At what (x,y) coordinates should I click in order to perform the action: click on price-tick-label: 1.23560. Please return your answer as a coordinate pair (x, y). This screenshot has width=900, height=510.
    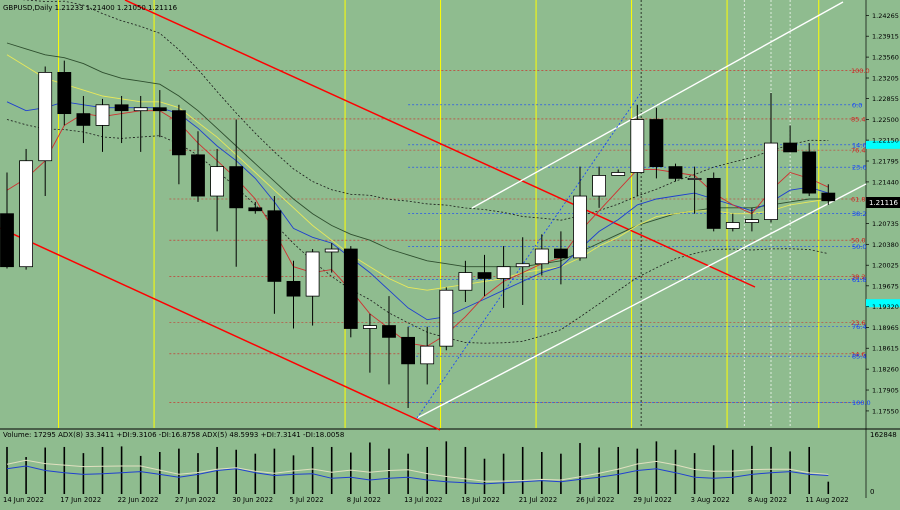
    Looking at the image, I should click on (885, 58).